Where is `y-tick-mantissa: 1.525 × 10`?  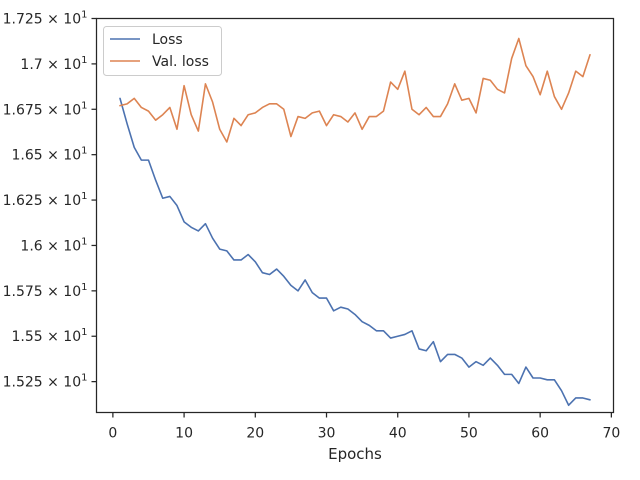 y-tick-mantissa: 1.525 × 10 is located at coordinates (42, 383).